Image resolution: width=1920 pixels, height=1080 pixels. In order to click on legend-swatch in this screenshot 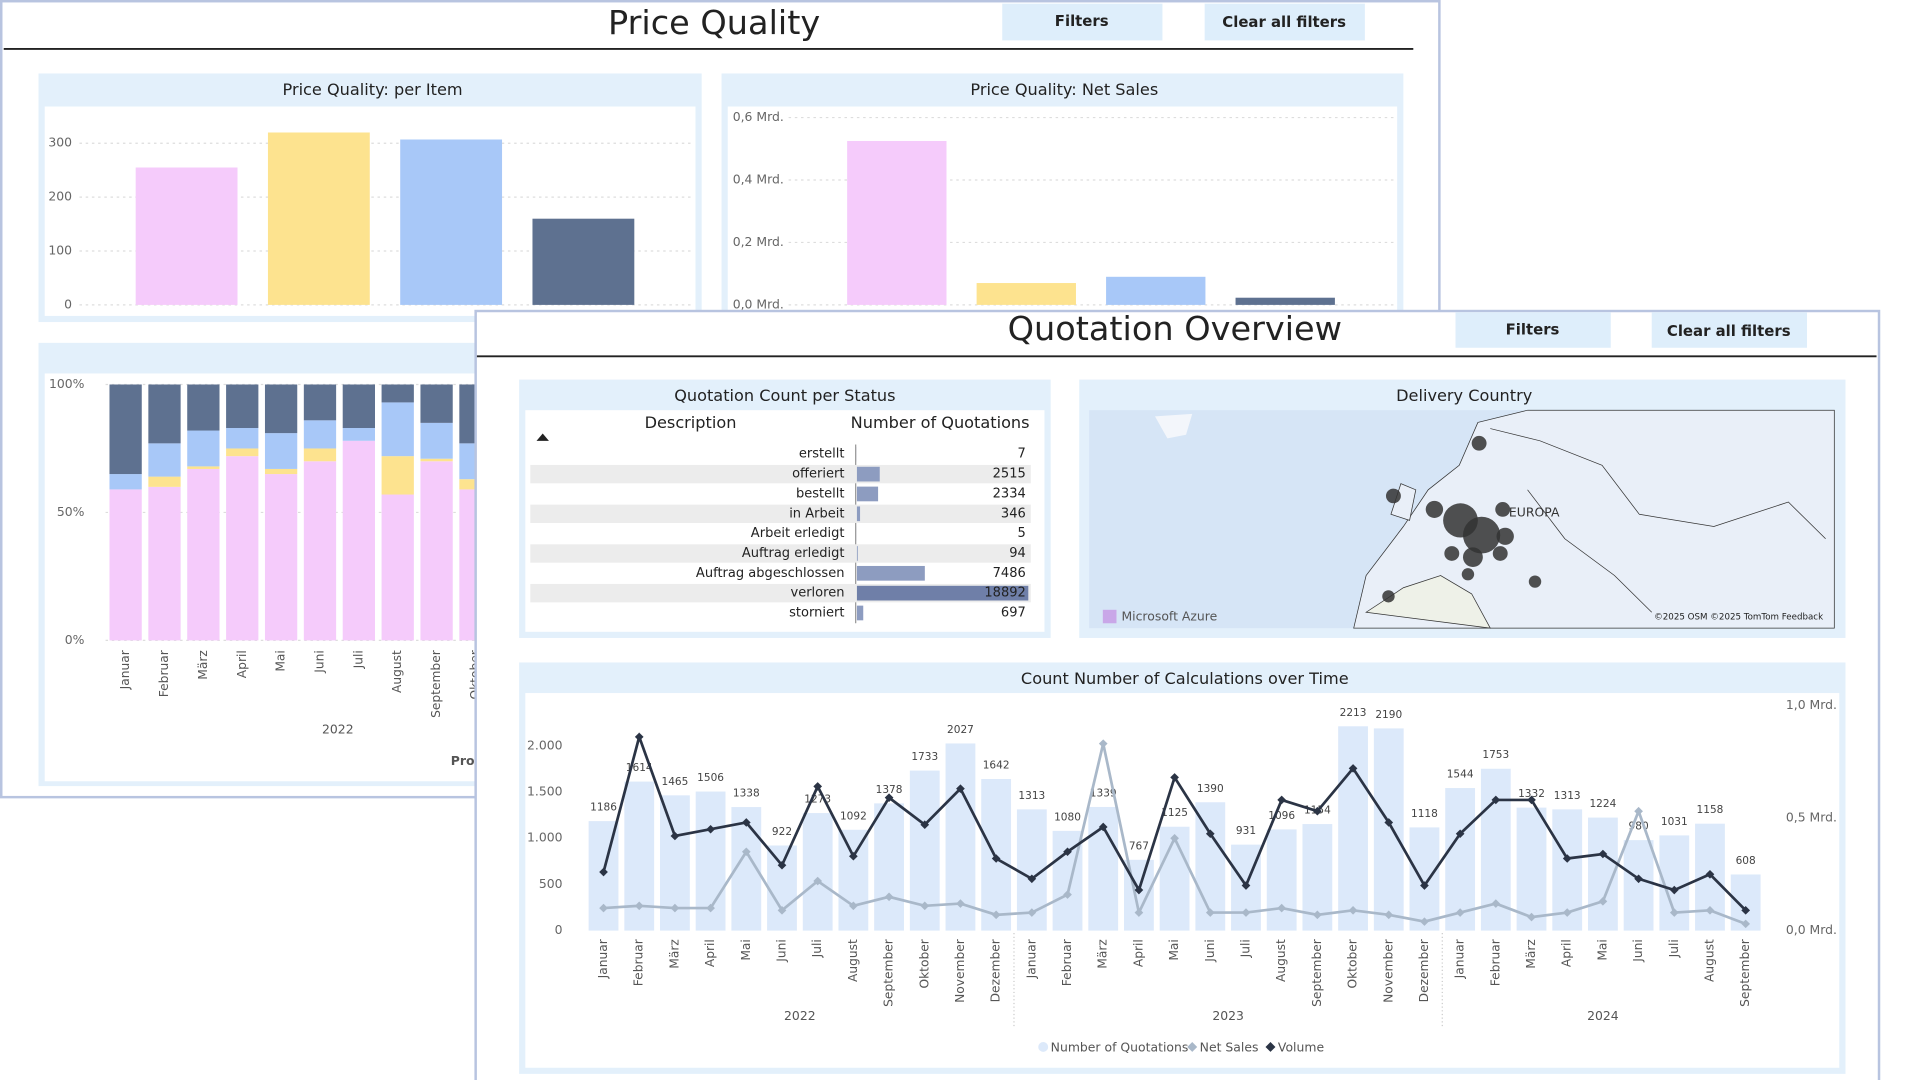, I will do `click(1043, 1047)`.